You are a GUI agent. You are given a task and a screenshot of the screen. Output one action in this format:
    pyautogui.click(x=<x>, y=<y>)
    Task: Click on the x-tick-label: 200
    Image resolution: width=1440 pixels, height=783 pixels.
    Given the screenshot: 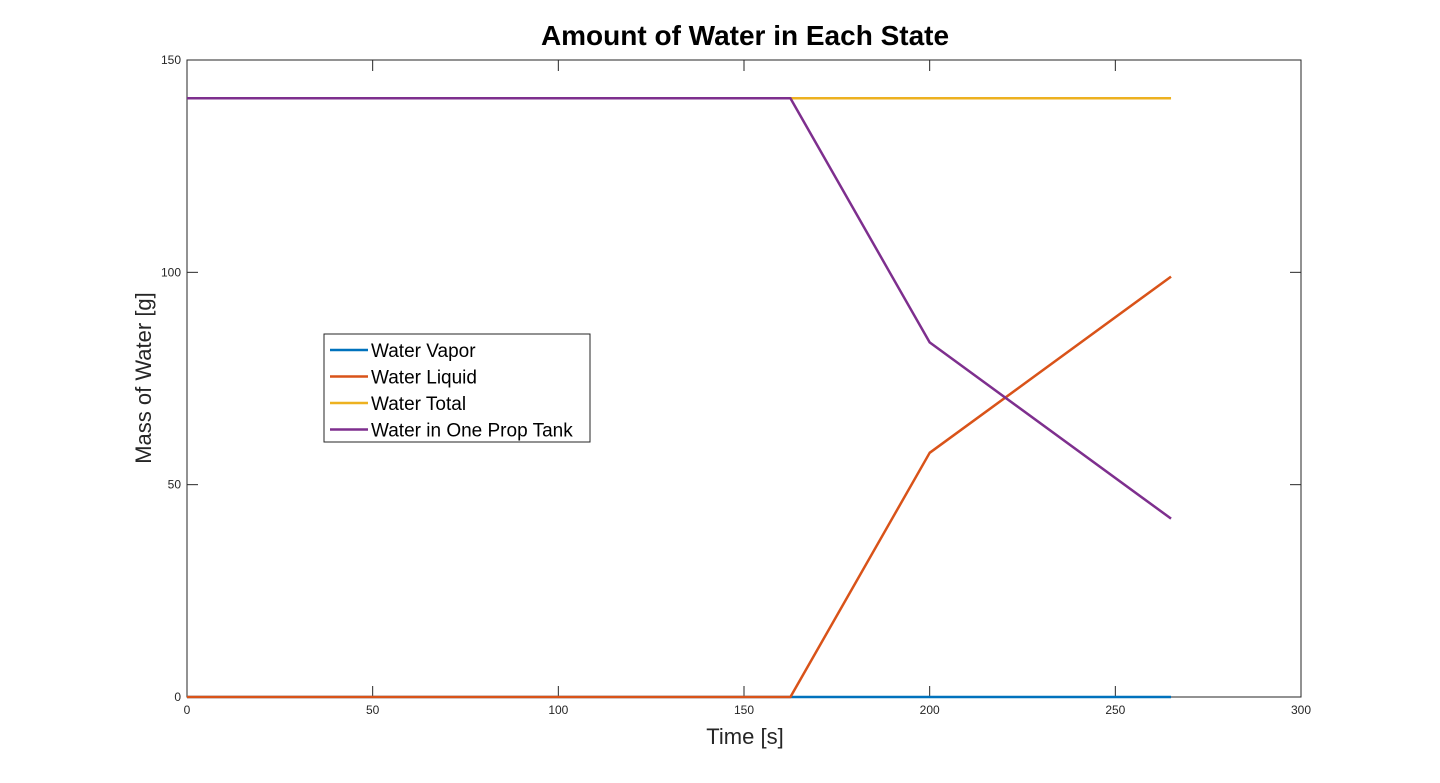 What is the action you would take?
    pyautogui.click(x=930, y=710)
    